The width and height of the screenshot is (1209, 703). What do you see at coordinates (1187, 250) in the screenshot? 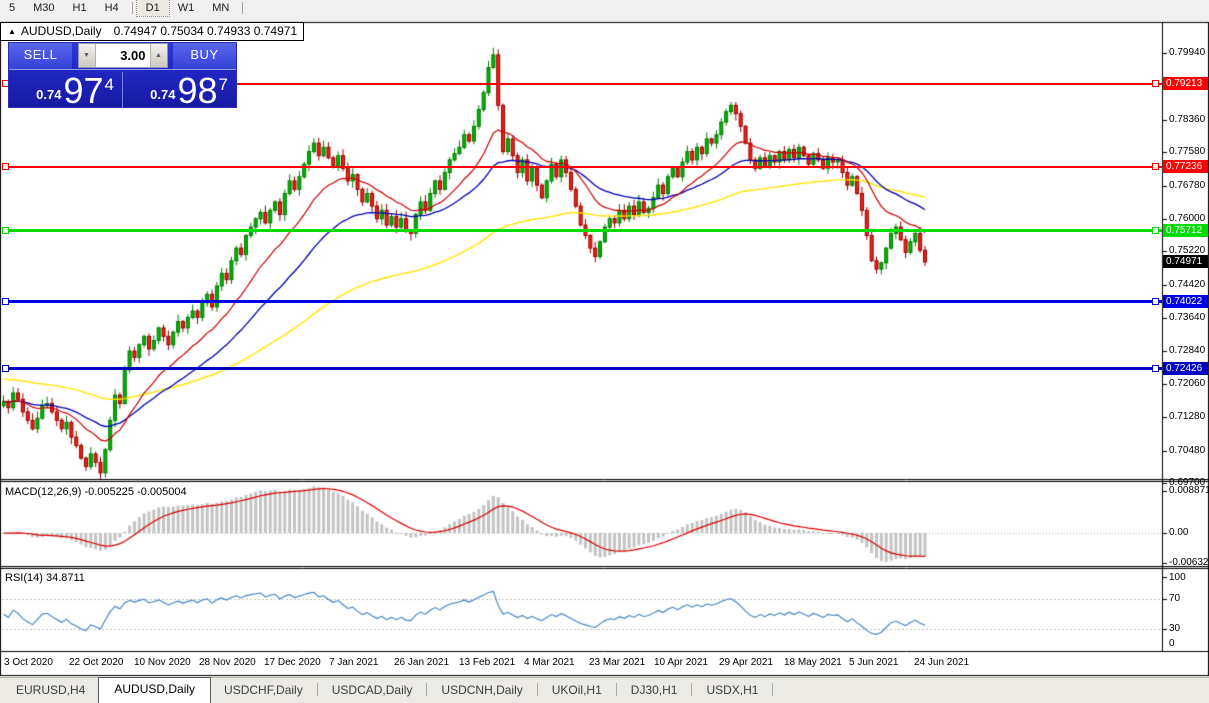
I see `price-tick-label: 0.75220` at bounding box center [1187, 250].